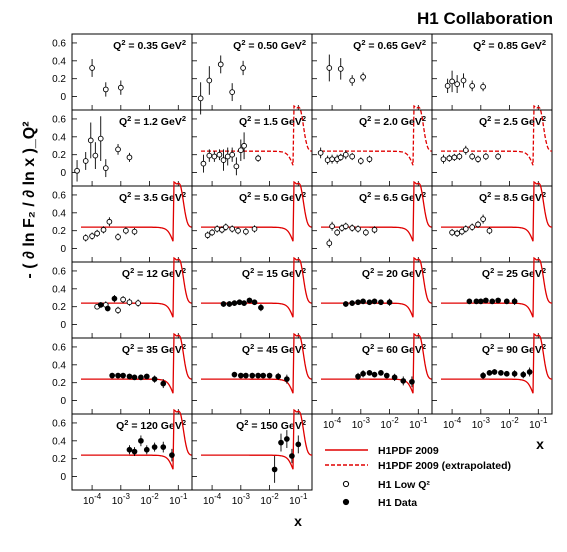 The height and width of the screenshot is (552, 567). What do you see at coordinates (272, 121) in the screenshot?
I see `panel-label: Q2 = 1.5 GeV2` at bounding box center [272, 121].